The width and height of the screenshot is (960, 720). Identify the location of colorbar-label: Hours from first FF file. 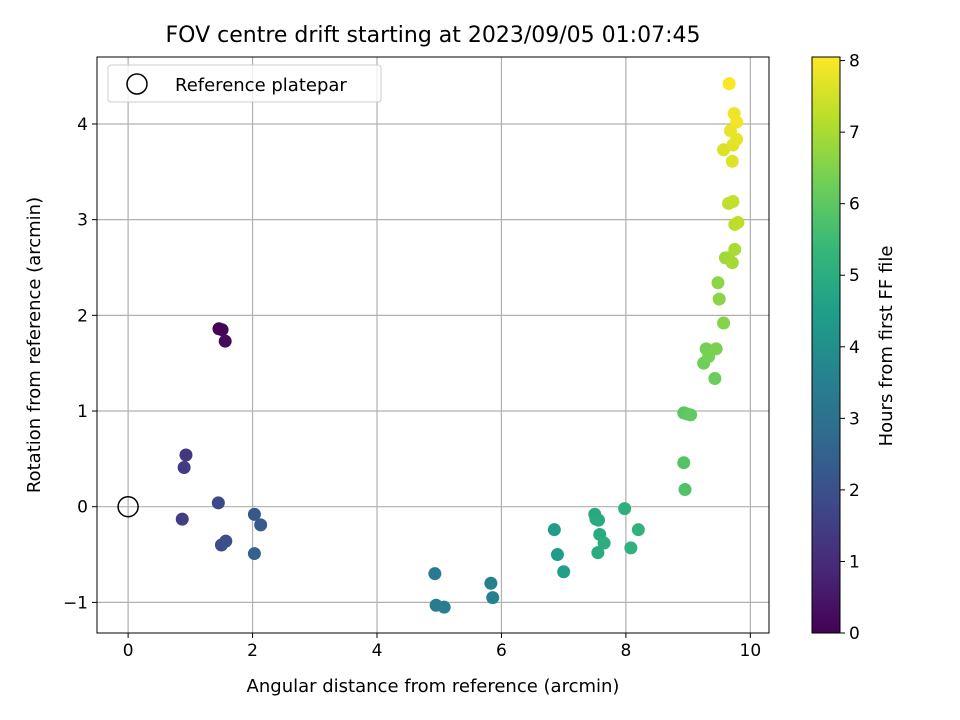
(886, 346).